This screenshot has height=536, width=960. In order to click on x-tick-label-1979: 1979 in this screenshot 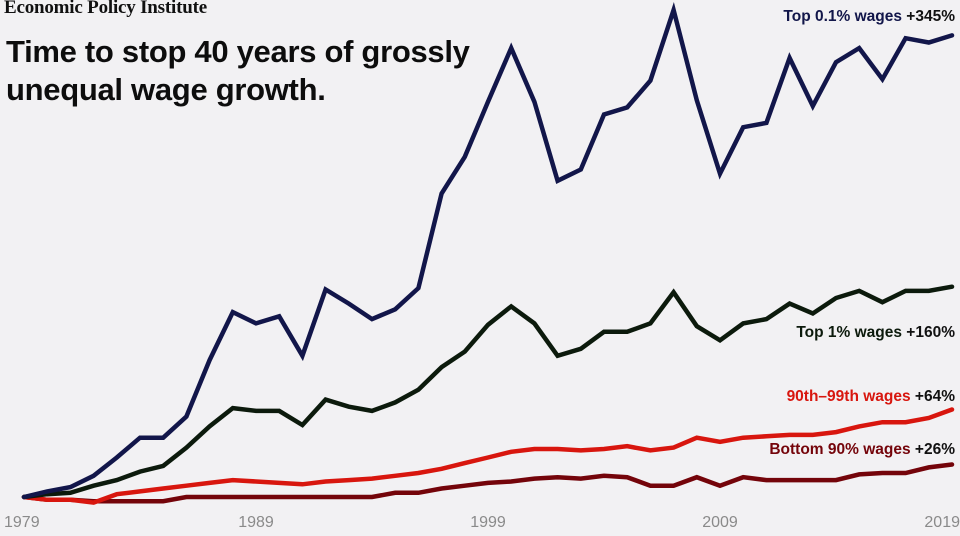, I will do `click(22, 522)`.